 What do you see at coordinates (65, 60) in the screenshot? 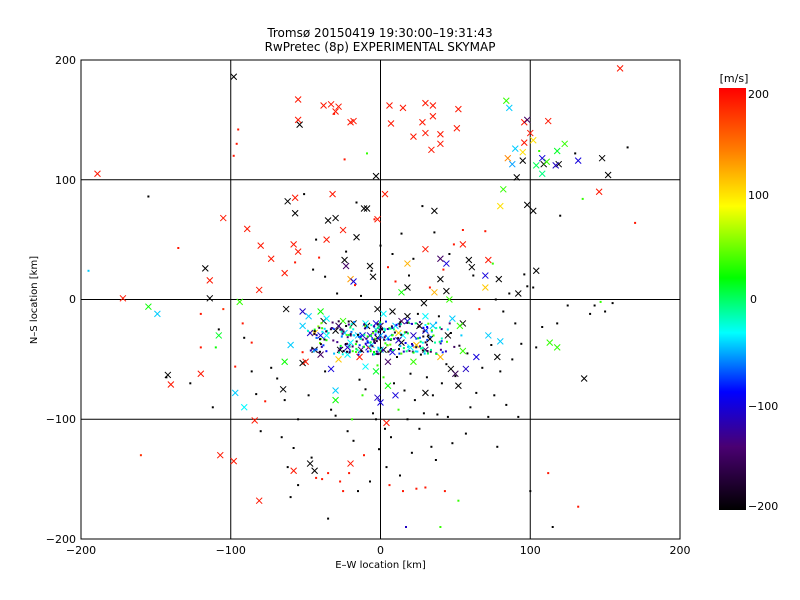
I see `y-tick-label: 200` at bounding box center [65, 60].